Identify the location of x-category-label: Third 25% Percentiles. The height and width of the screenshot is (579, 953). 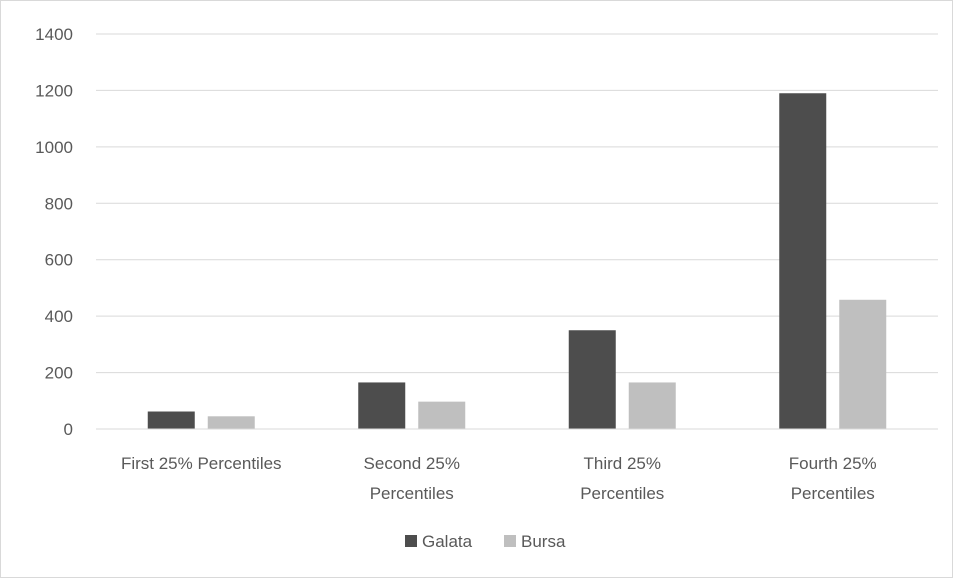
(622, 478).